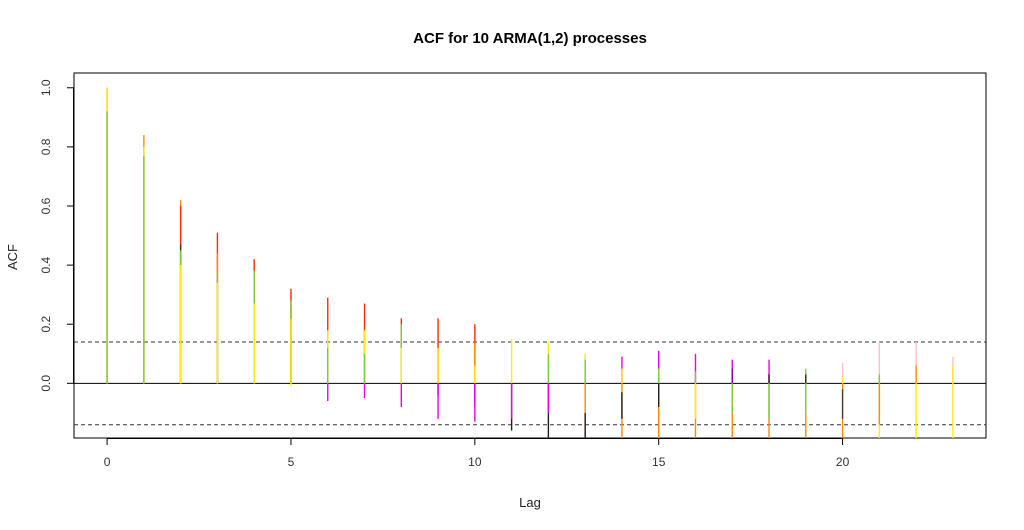  Describe the element at coordinates (291, 462) in the screenshot. I see `x-tick-label: 5` at that location.